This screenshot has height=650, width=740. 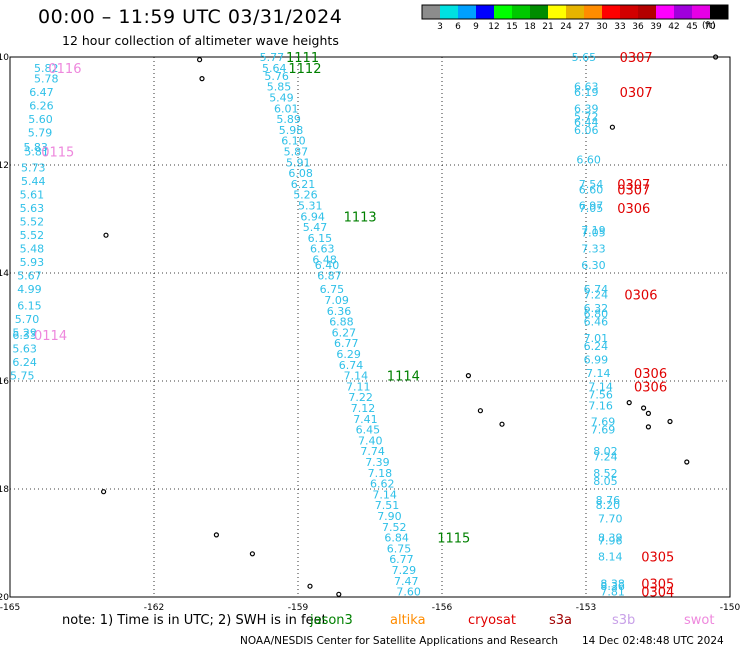 What do you see at coordinates (351, 365) in the screenshot?
I see `wave-height-label: 6.74` at bounding box center [351, 365].